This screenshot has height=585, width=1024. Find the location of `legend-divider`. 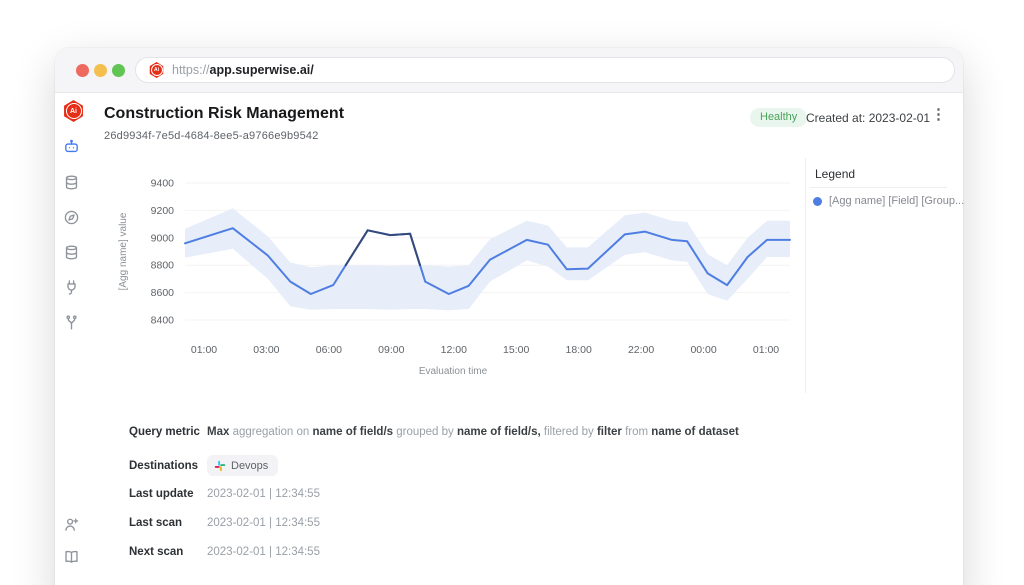

legend-divider is located at coordinates (878, 187).